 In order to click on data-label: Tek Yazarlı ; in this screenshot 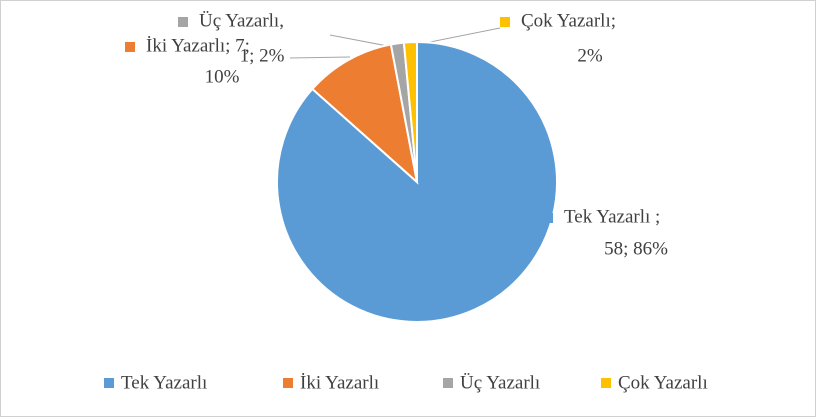, I will do `click(612, 216)`.